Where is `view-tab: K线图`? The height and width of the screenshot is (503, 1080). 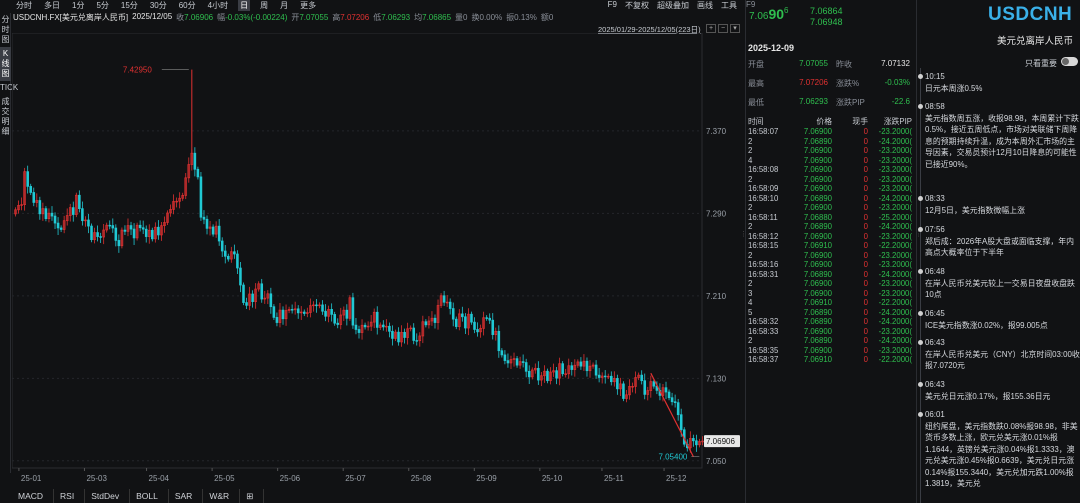
view-tab: K线图 is located at coordinates (5, 64).